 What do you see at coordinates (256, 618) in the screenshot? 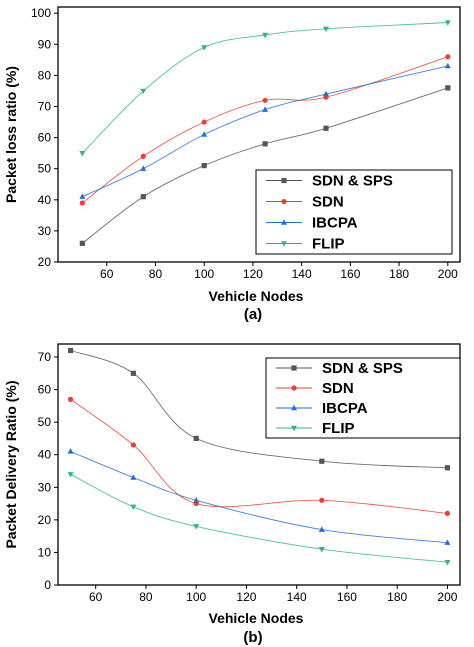
I see `x-axis-label: Vehicle Nodes` at bounding box center [256, 618].